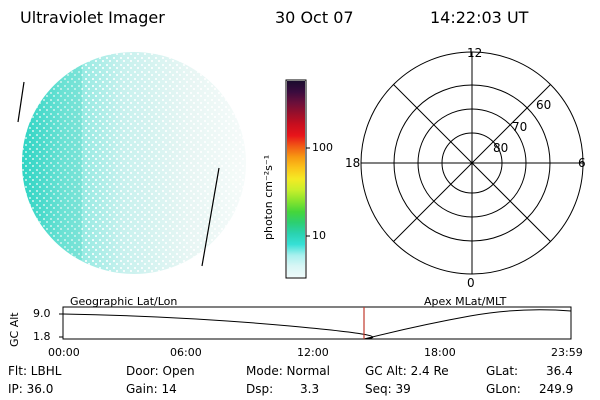  What do you see at coordinates (322, 147) in the screenshot?
I see `colorbar-label-100: 100` at bounding box center [322, 147].